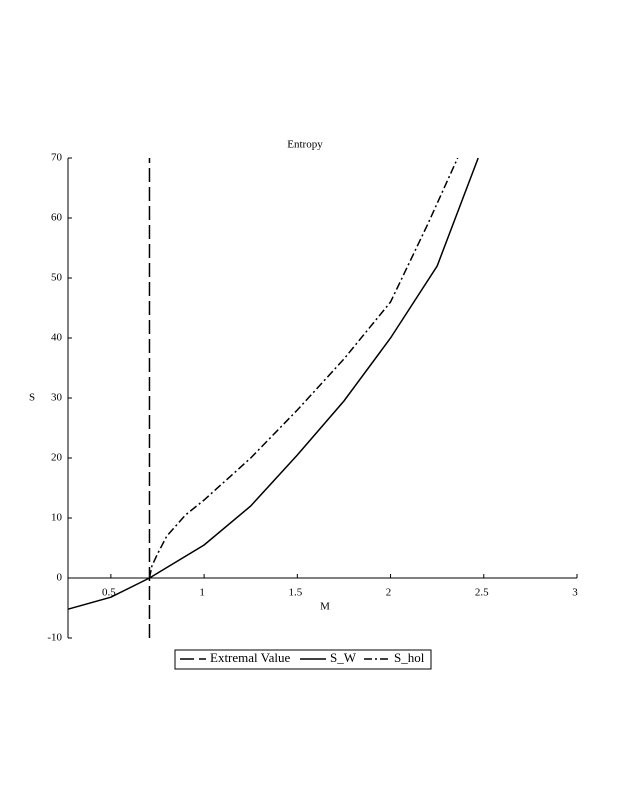  Describe the element at coordinates (60, 578) in the screenshot. I see `y-tick-label: 0` at that location.